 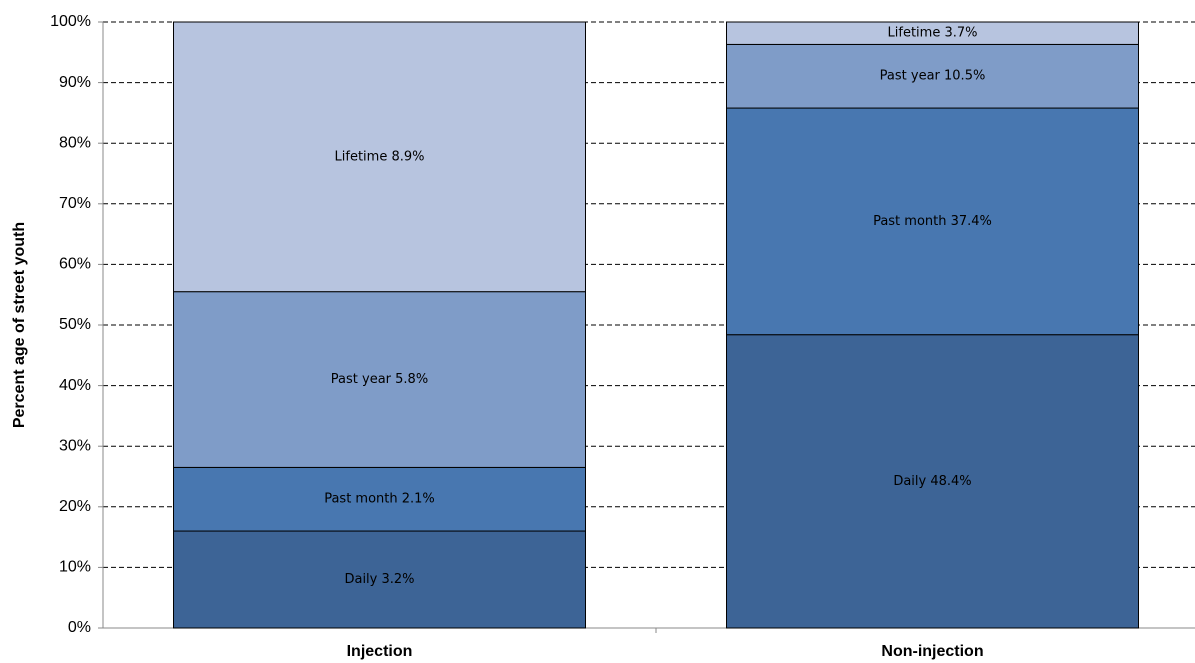 What do you see at coordinates (75, 264) in the screenshot?
I see `y-tick-label: 60%` at bounding box center [75, 264].